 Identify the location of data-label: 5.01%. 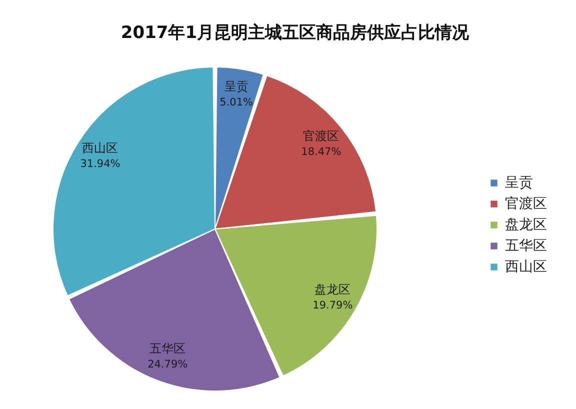
(237, 102).